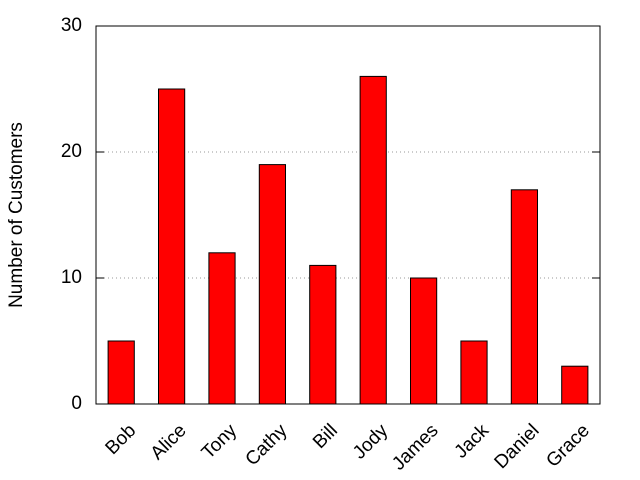 The width and height of the screenshot is (640, 480). Describe the element at coordinates (325, 436) in the screenshot. I see `x-tick-label: Bill` at that location.